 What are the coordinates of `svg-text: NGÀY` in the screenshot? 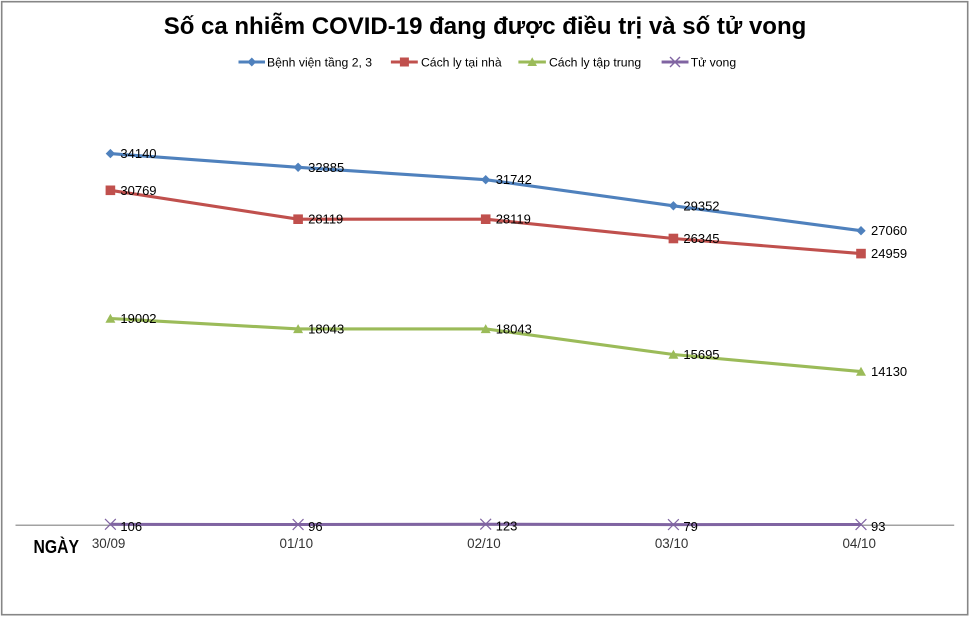 It's located at (57, 546).